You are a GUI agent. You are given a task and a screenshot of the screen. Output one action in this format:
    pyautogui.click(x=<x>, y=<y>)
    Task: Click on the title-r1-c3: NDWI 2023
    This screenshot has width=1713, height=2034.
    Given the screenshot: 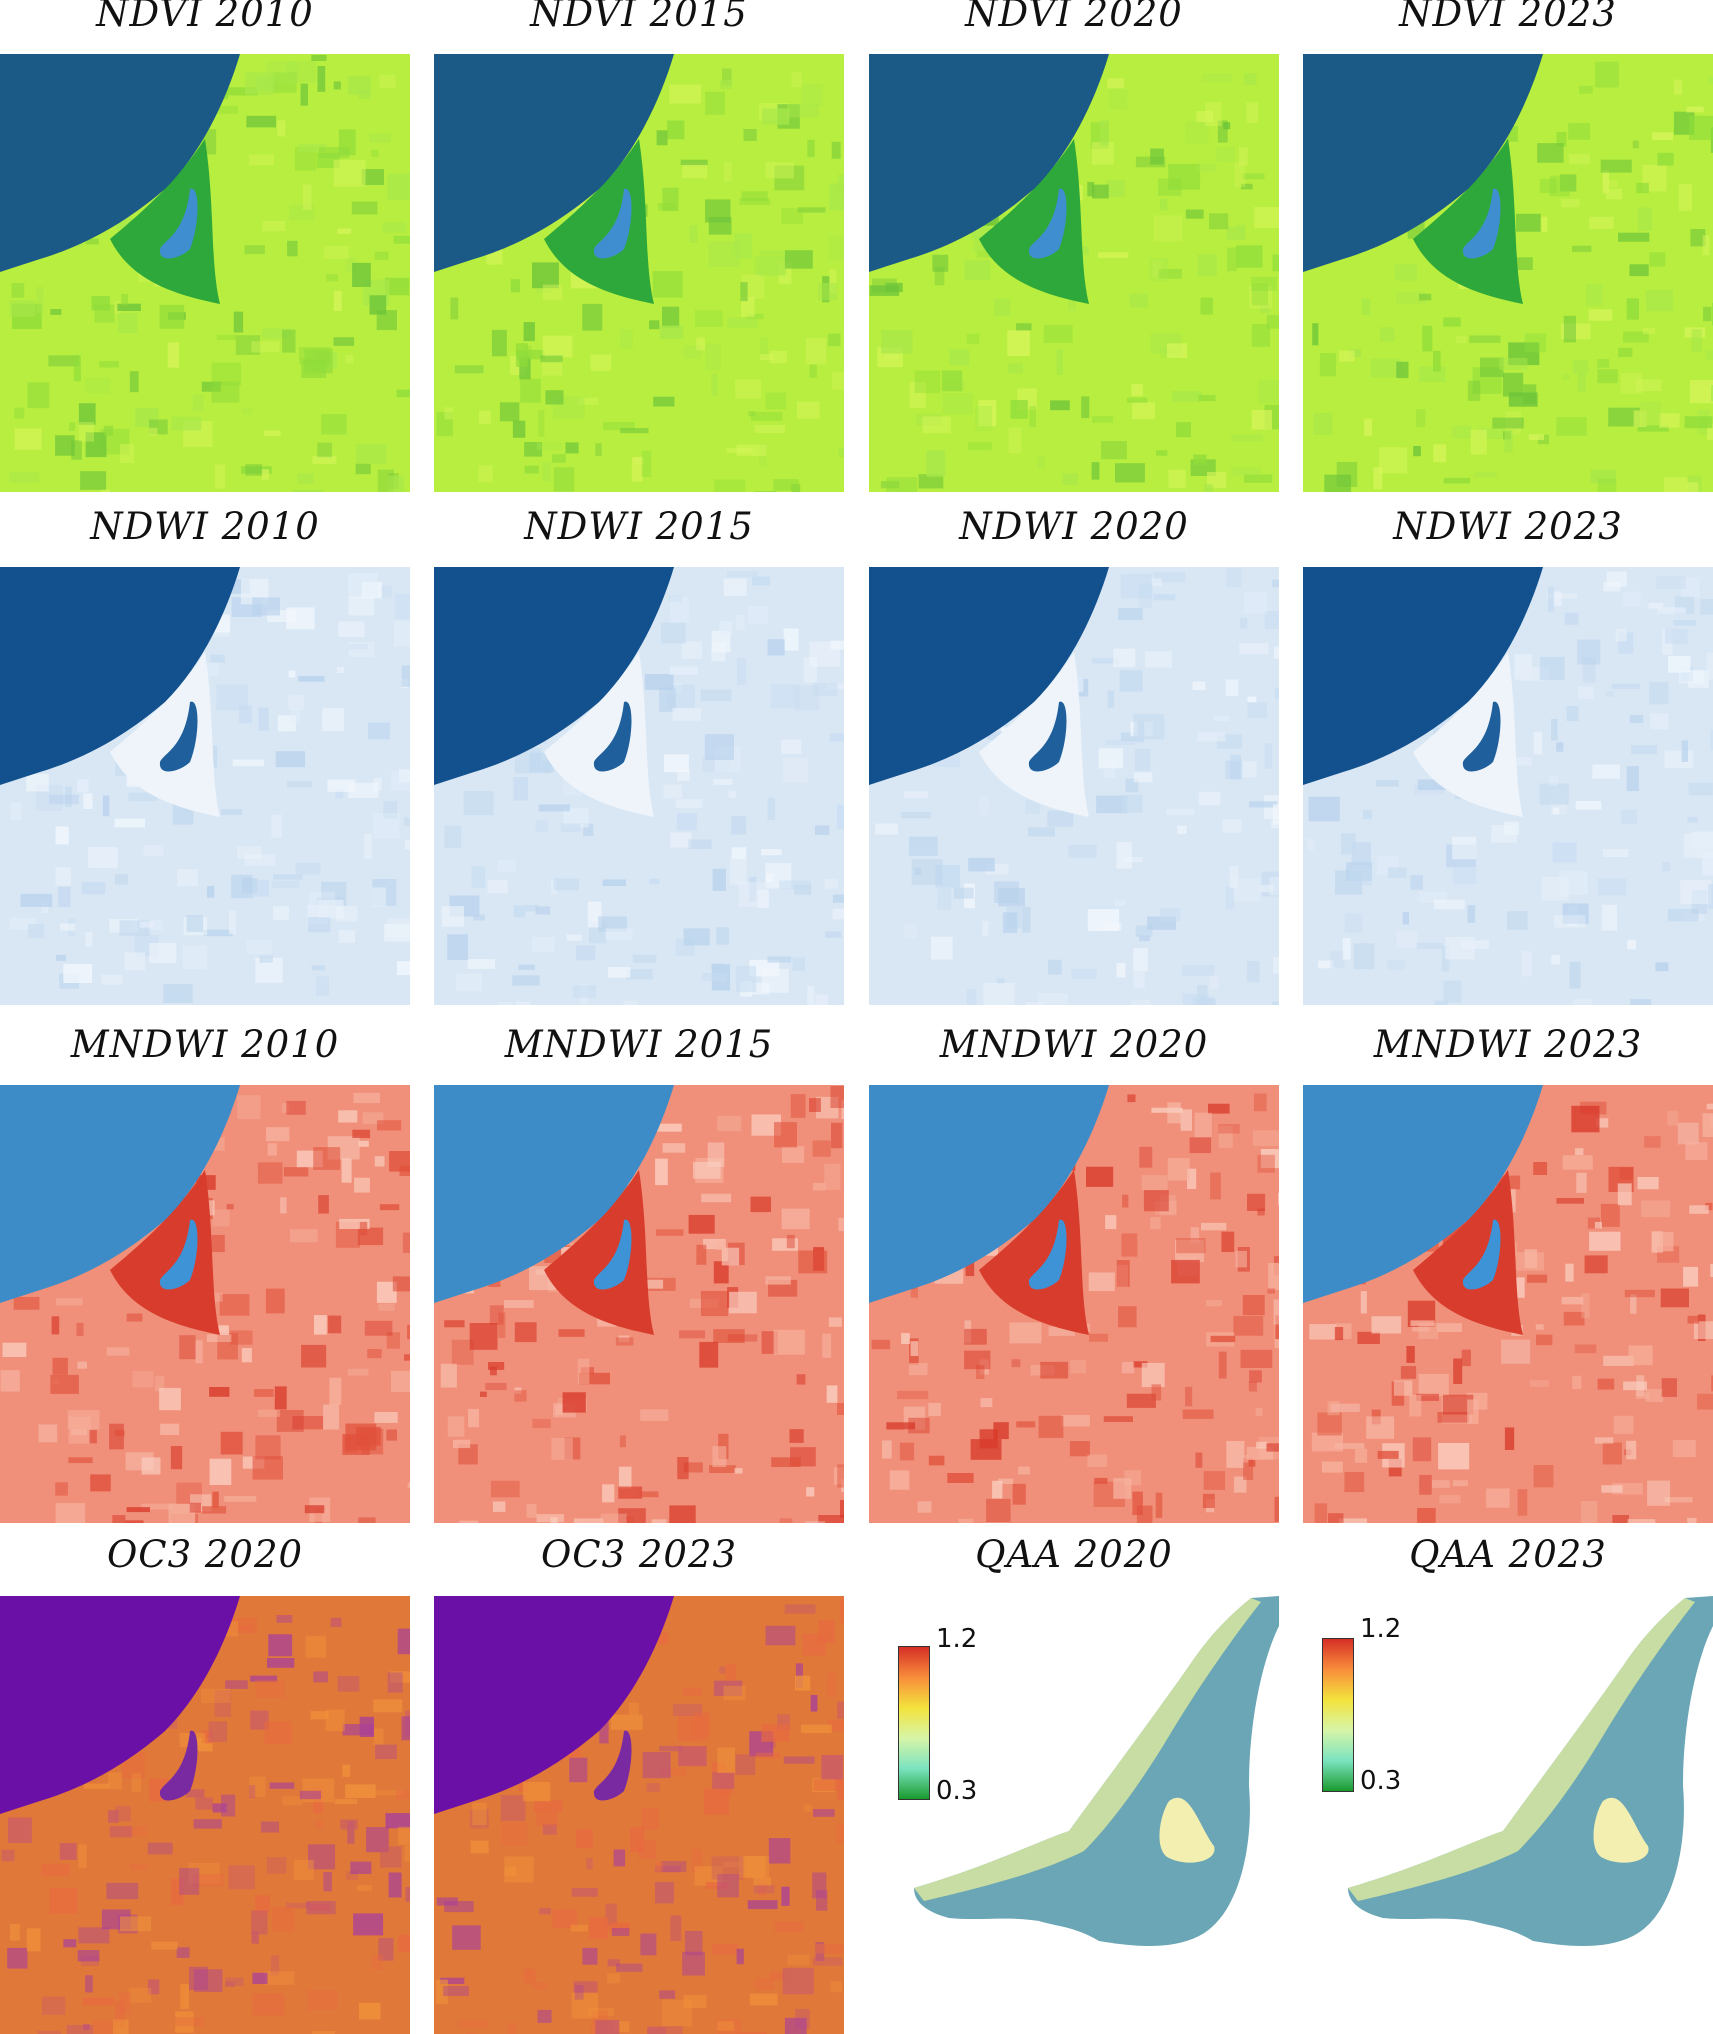 What is the action you would take?
    pyautogui.click(x=1508, y=526)
    